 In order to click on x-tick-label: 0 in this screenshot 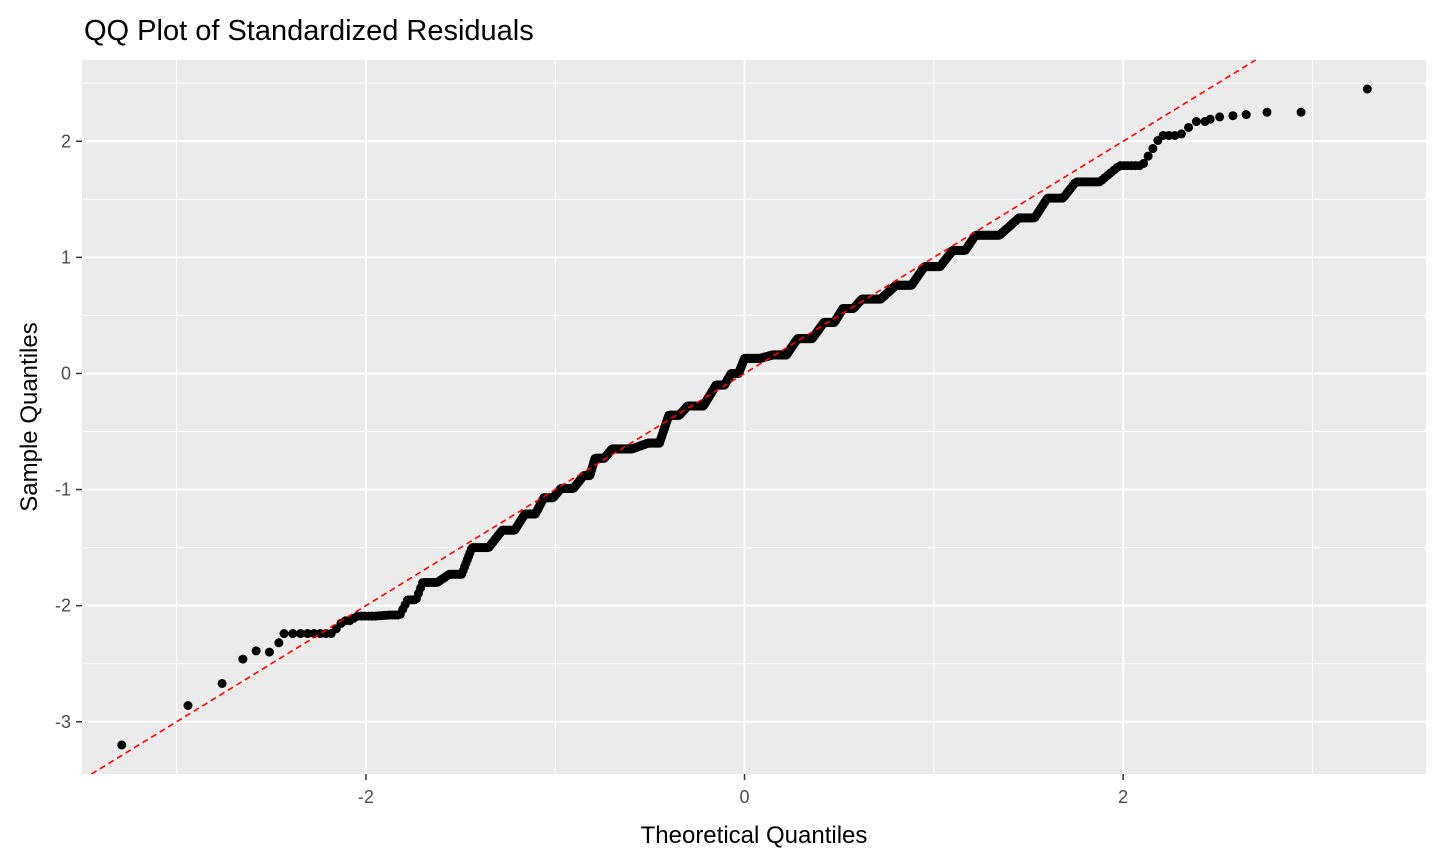, I will do `click(745, 797)`.